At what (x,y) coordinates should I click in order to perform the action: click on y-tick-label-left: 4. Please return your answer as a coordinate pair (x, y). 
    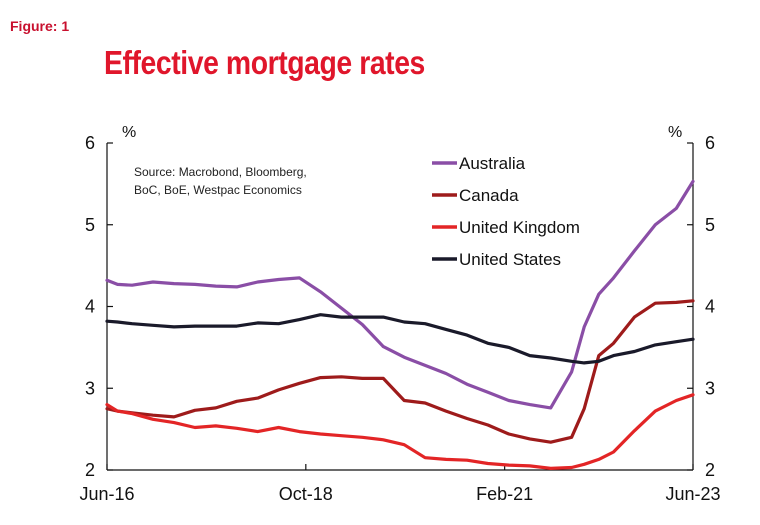
    Looking at the image, I should click on (90, 307).